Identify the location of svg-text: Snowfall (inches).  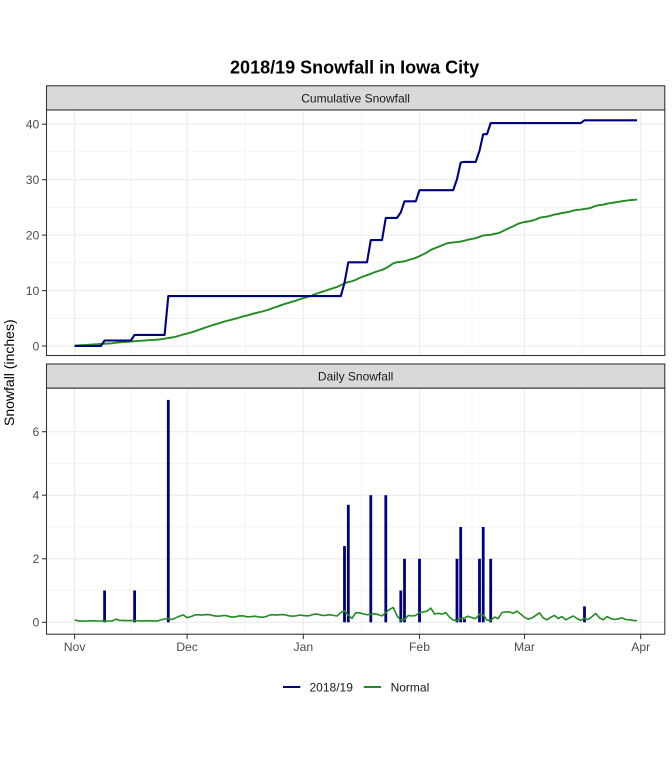
(9, 372).